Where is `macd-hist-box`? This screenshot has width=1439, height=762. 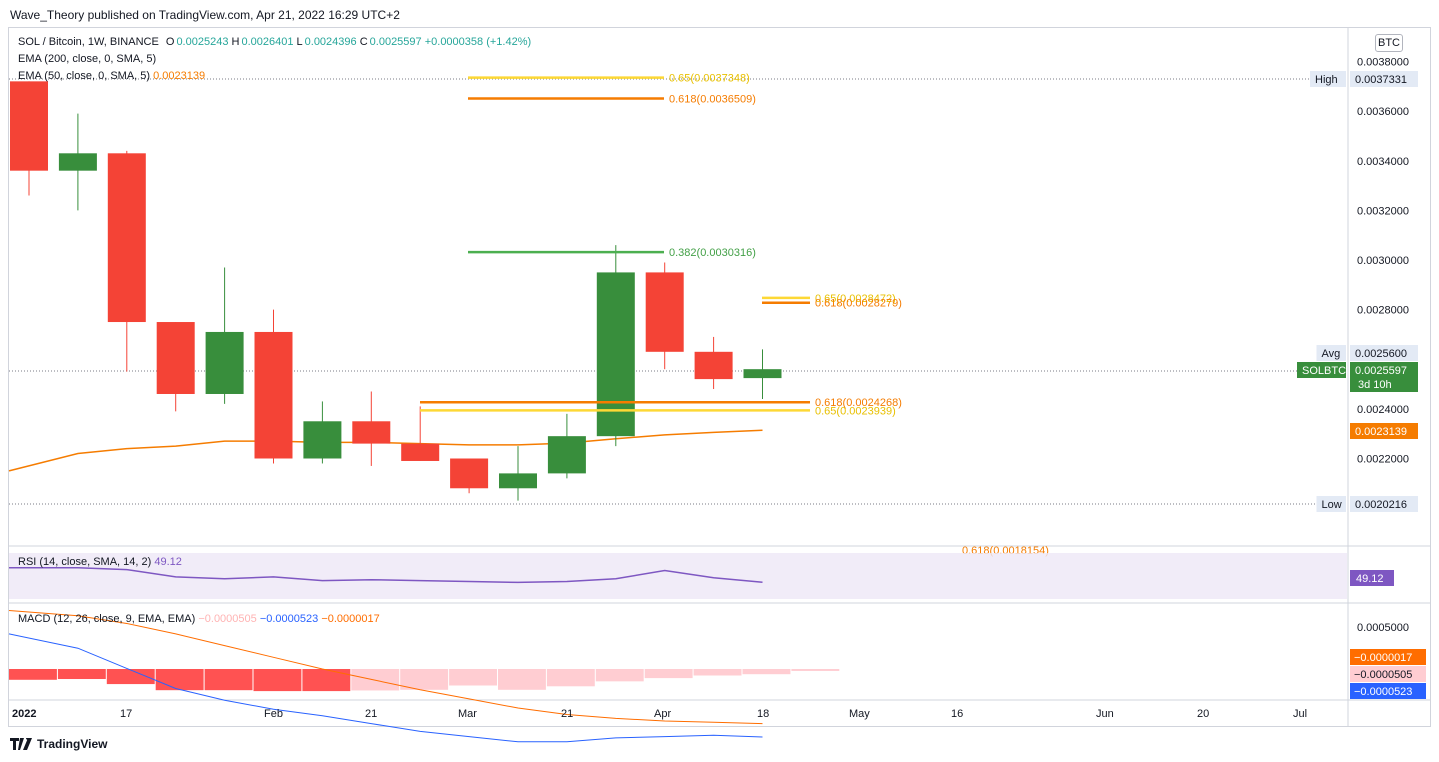
macd-hist-box is located at coordinates (1388, 674).